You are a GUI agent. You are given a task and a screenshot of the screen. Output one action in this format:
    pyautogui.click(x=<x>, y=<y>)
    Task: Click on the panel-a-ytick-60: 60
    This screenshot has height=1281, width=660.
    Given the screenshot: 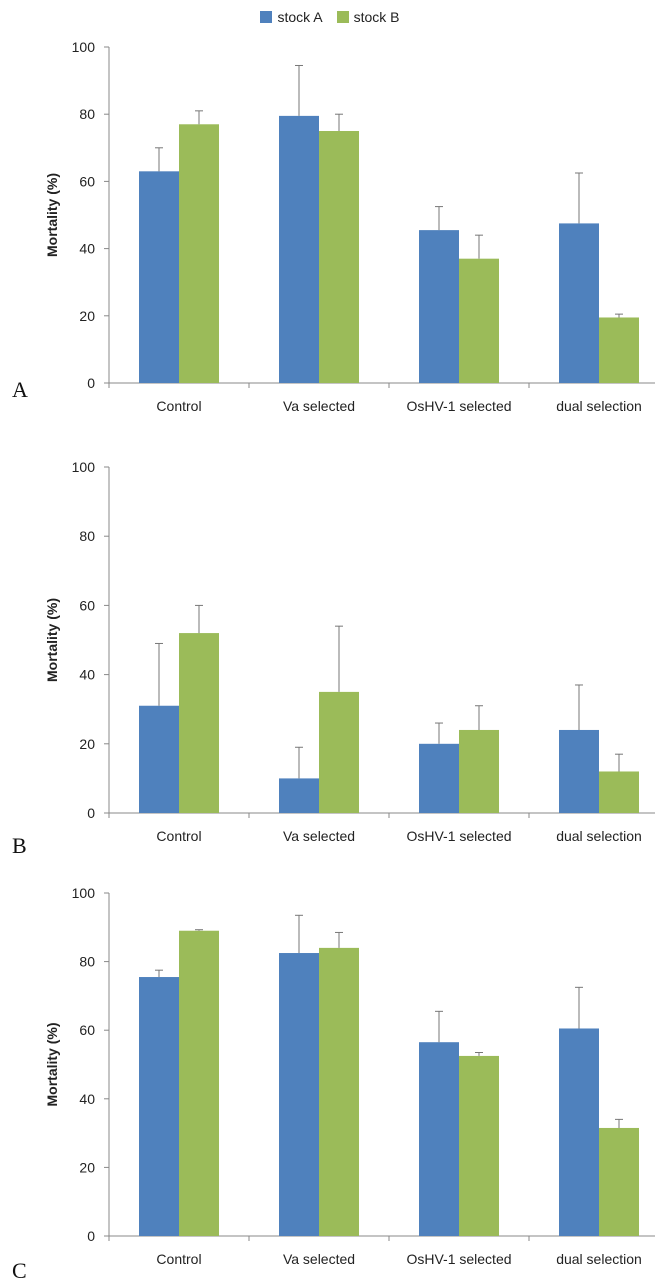 What is the action you would take?
    pyautogui.click(x=87, y=181)
    